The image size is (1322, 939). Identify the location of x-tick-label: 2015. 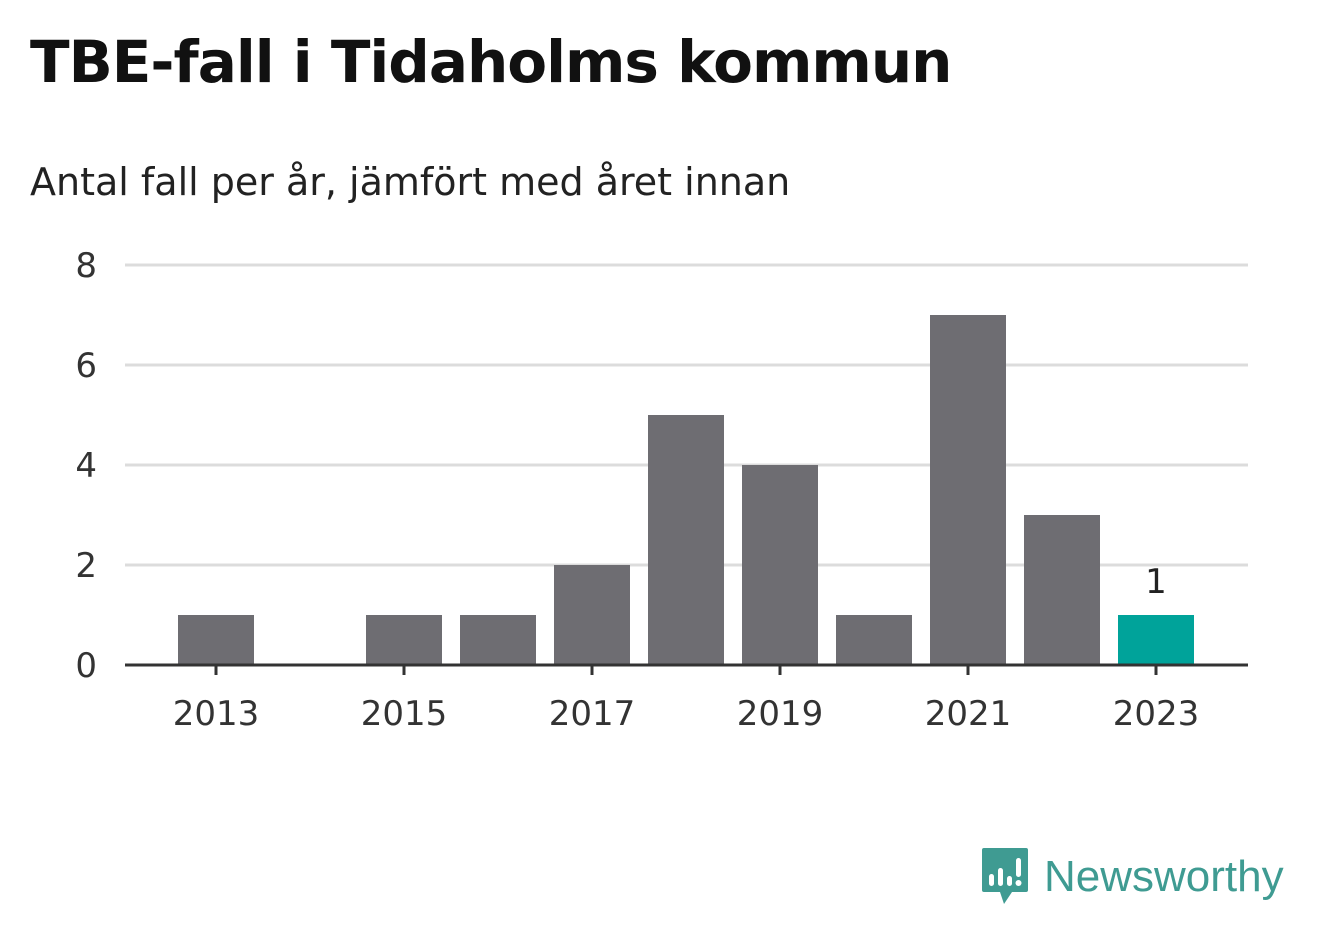
(404, 714).